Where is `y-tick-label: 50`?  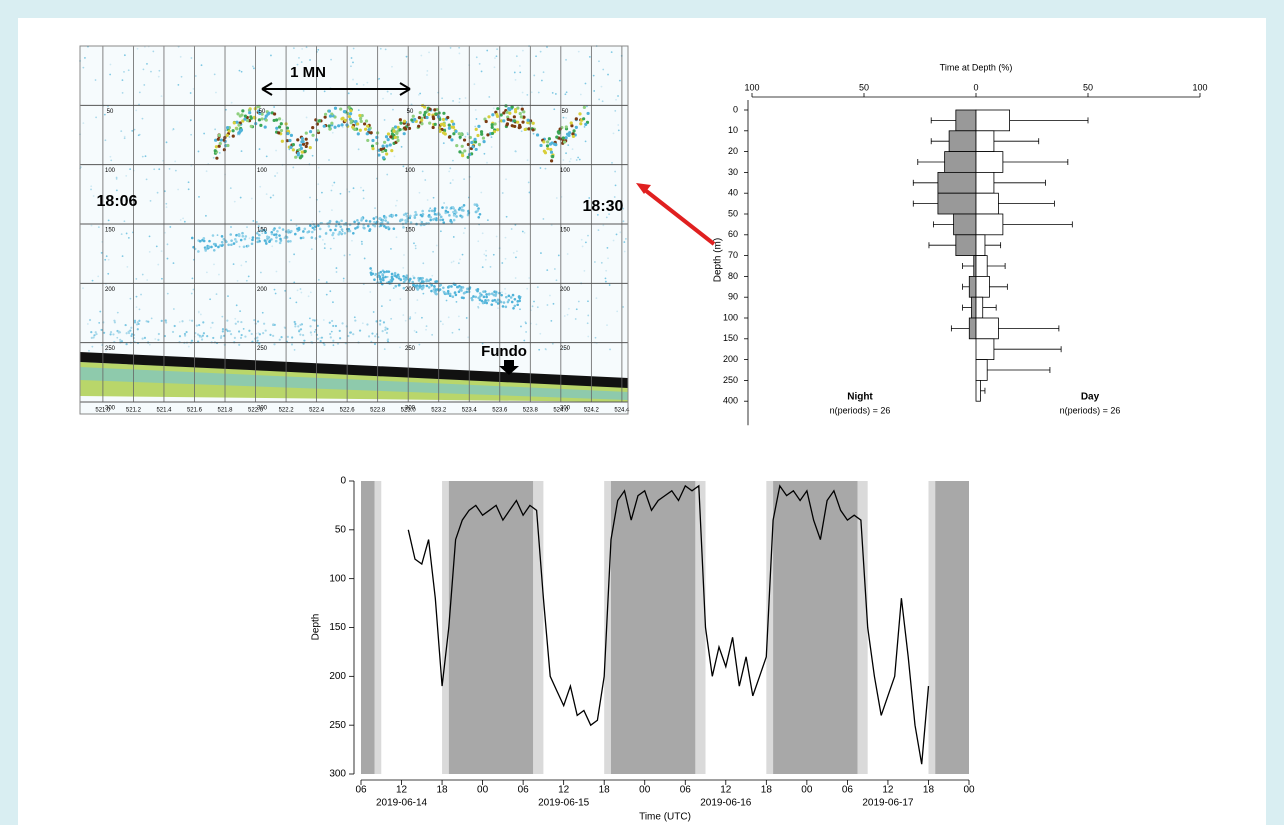 y-tick-label: 50 is located at coordinates (341, 529).